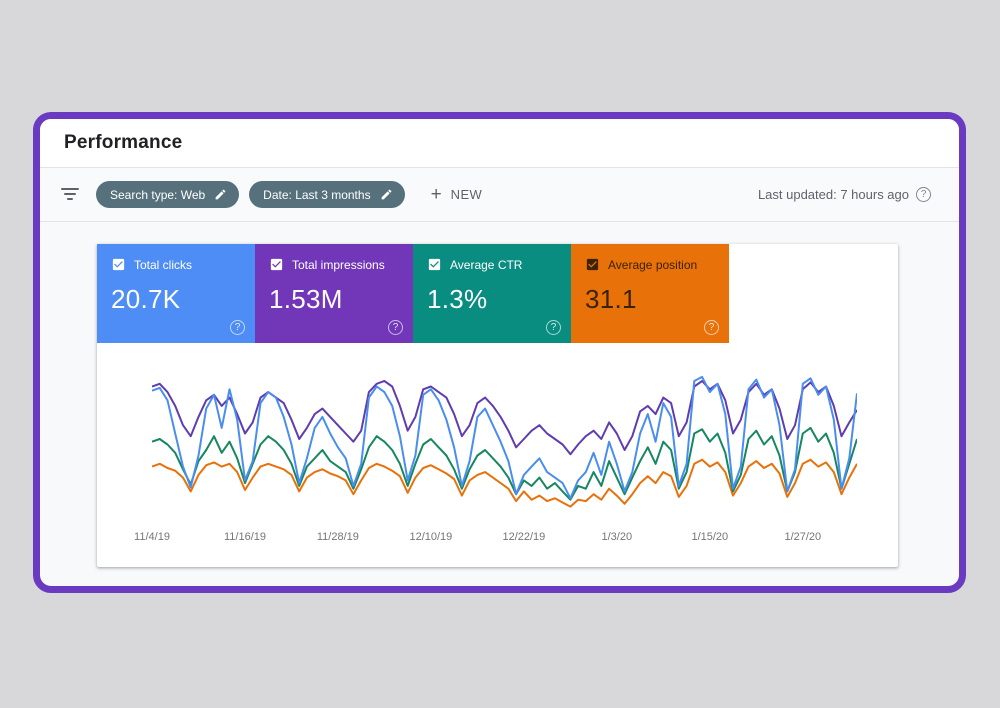  I want to click on x-tick-label: 11/16/19, so click(245, 537).